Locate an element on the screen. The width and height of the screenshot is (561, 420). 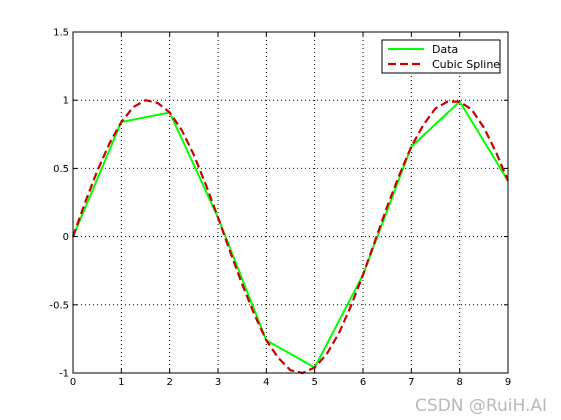
y-tick-label: 1.5 is located at coordinates (61, 33).